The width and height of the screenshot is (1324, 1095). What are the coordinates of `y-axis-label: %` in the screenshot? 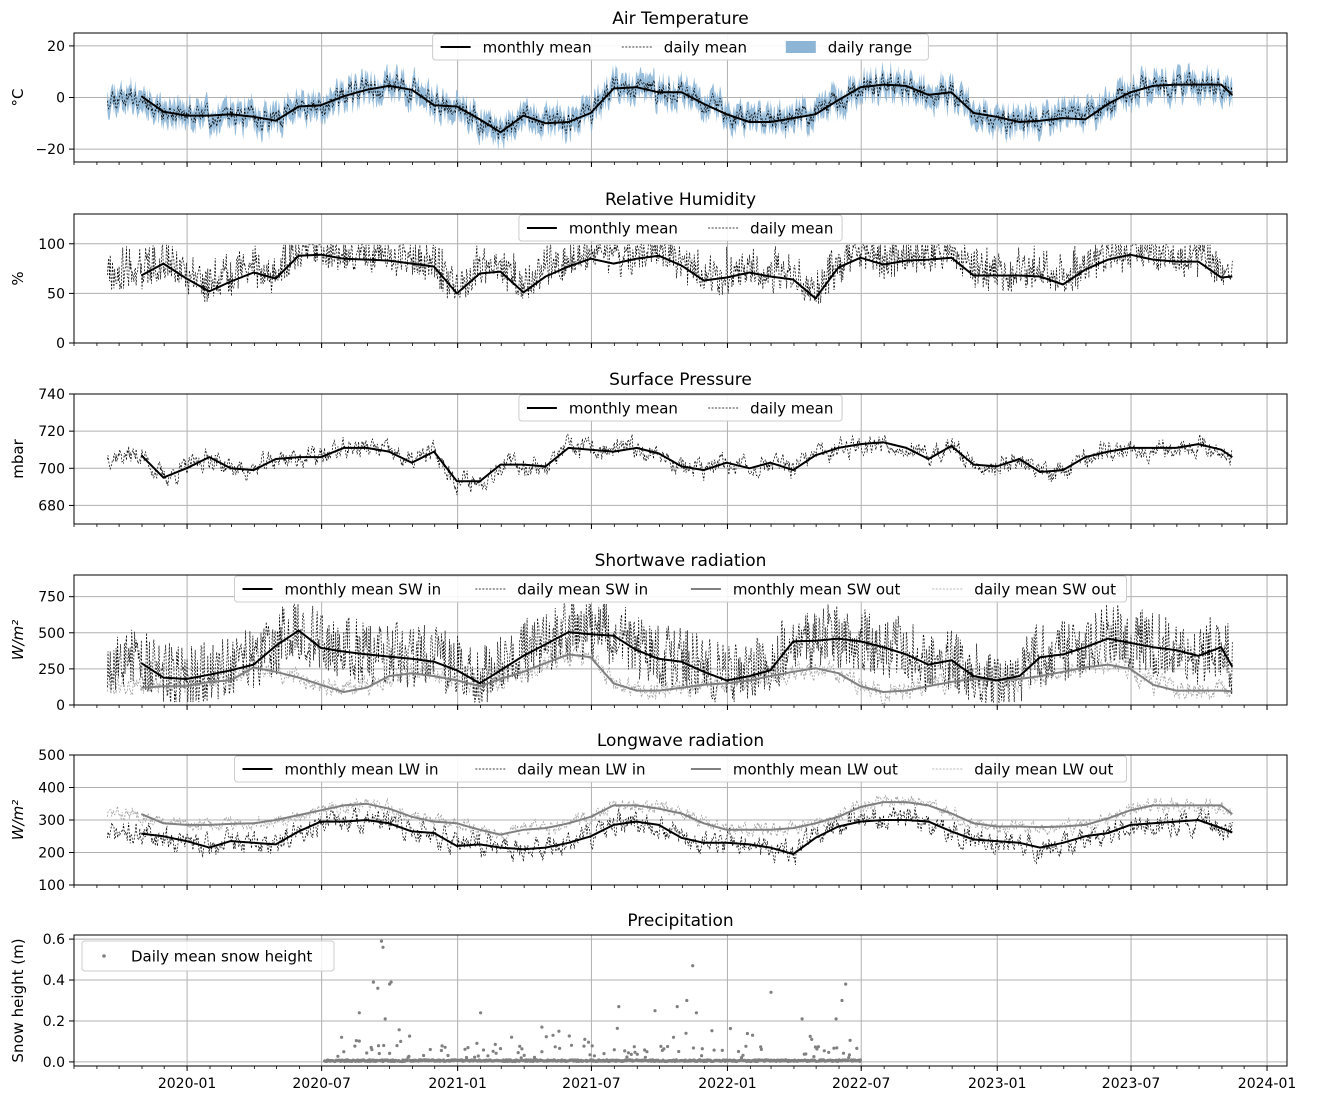 It's located at (18, 278).